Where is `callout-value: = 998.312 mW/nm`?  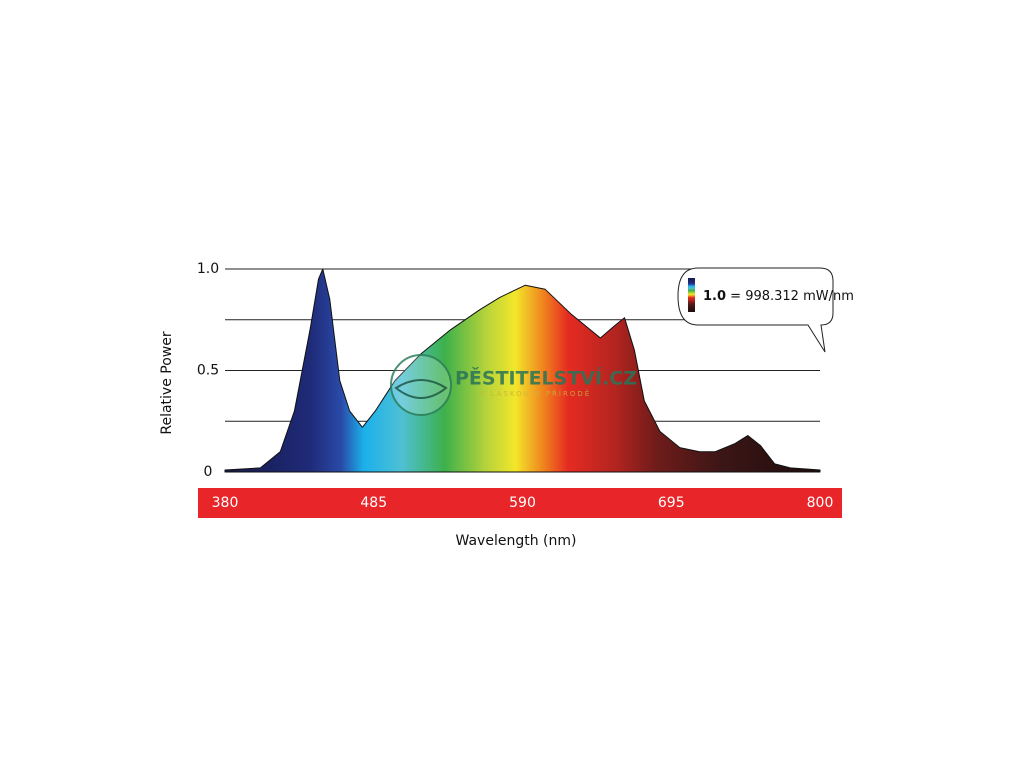
callout-value: = 998.312 mW/nm is located at coordinates (792, 296).